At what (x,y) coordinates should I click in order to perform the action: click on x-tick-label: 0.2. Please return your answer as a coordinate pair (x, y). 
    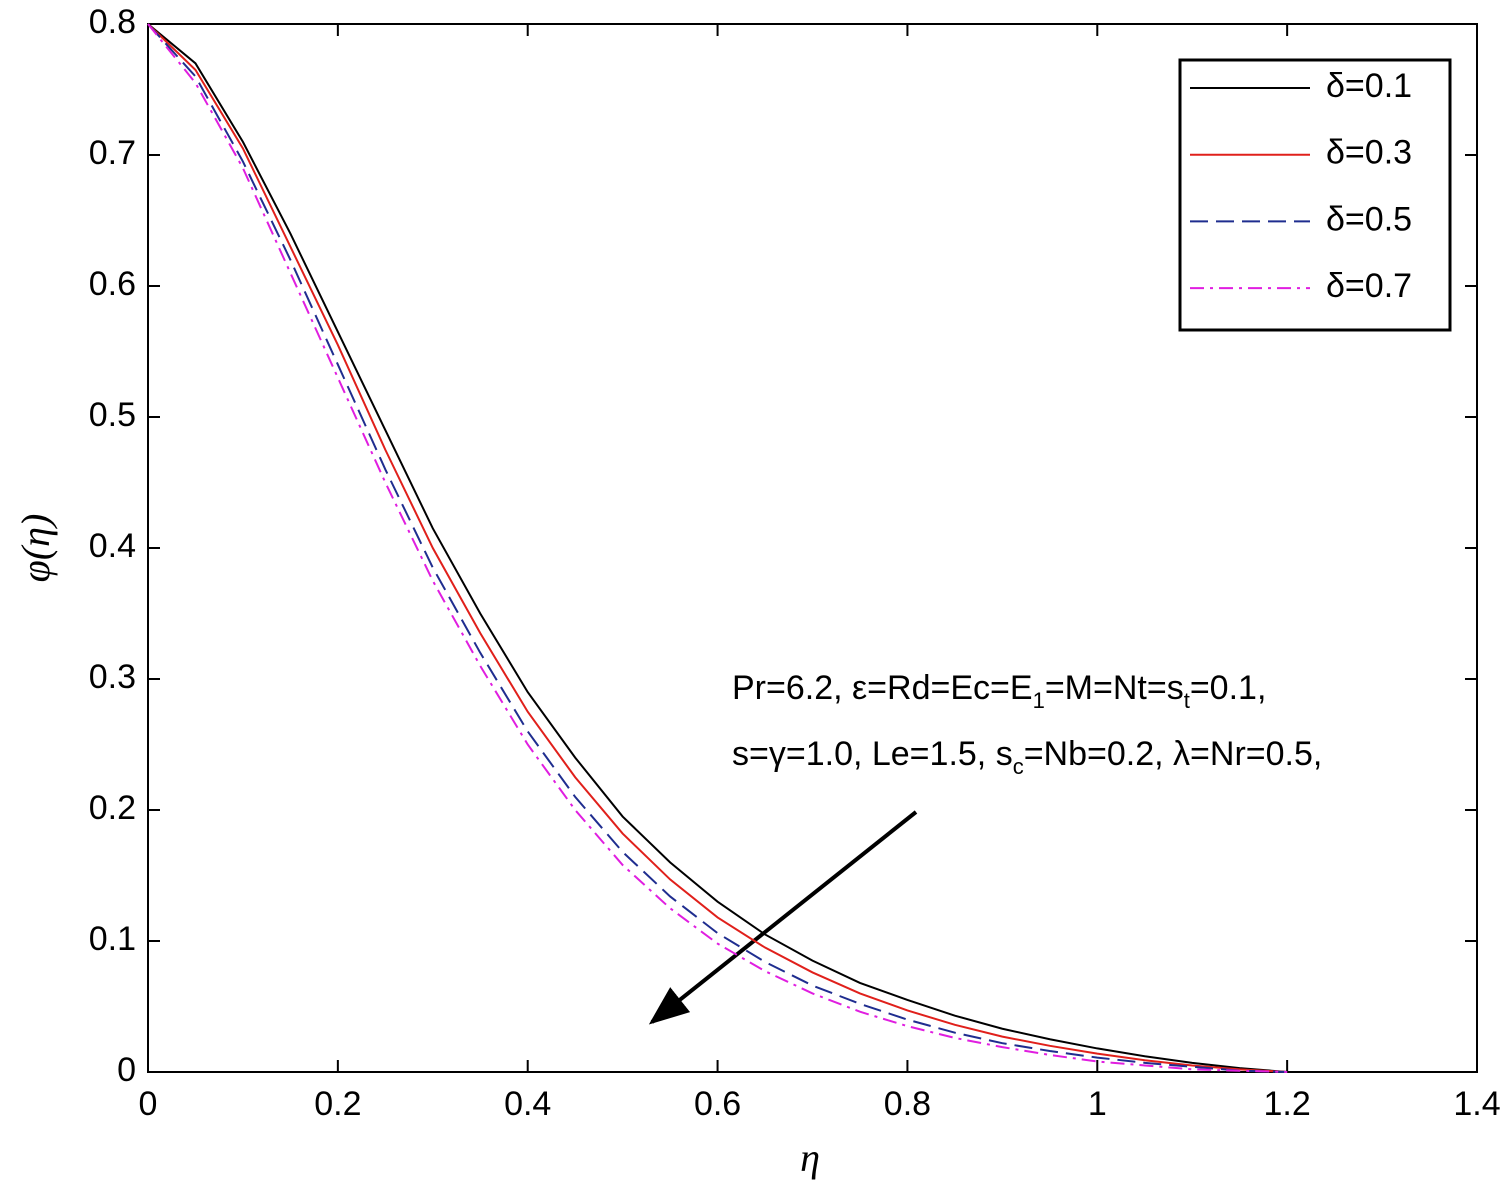
    Looking at the image, I should click on (337, 1104).